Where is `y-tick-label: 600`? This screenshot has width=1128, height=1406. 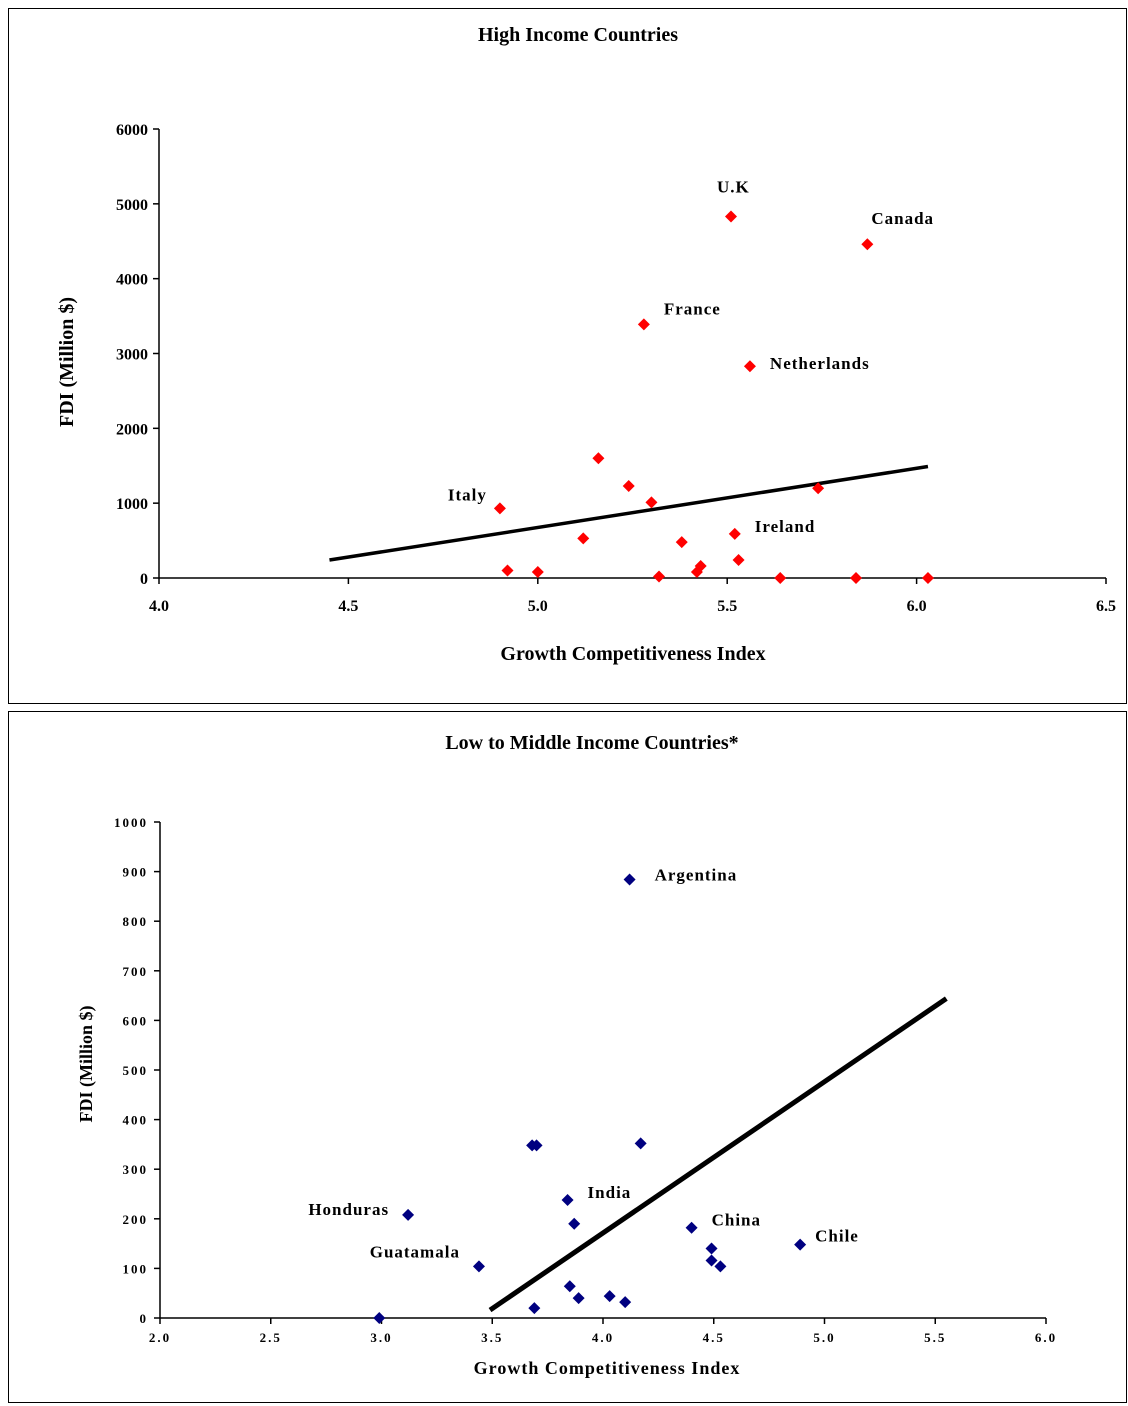
y-tick-label: 600 is located at coordinates (136, 1020).